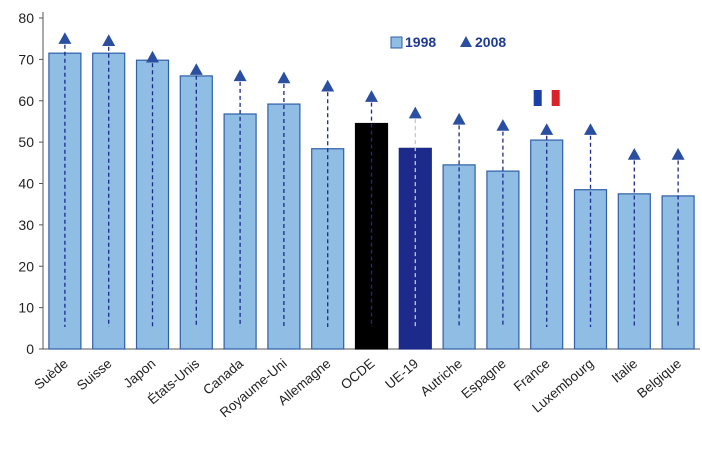  I want to click on x-tick-label: Suisse, so click(94, 375).